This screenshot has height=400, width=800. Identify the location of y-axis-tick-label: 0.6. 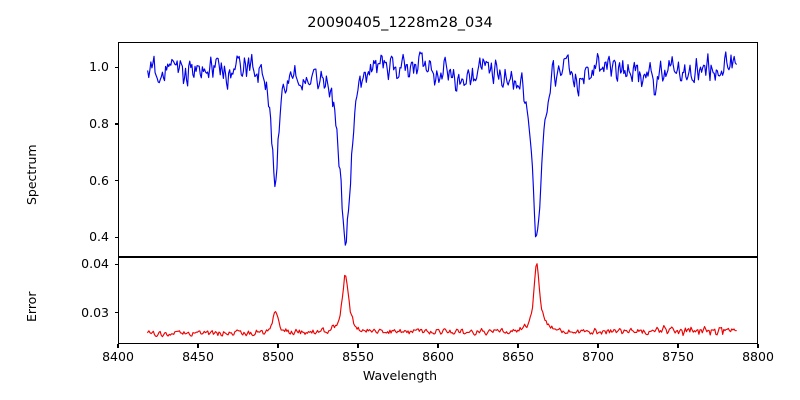
(99, 180).